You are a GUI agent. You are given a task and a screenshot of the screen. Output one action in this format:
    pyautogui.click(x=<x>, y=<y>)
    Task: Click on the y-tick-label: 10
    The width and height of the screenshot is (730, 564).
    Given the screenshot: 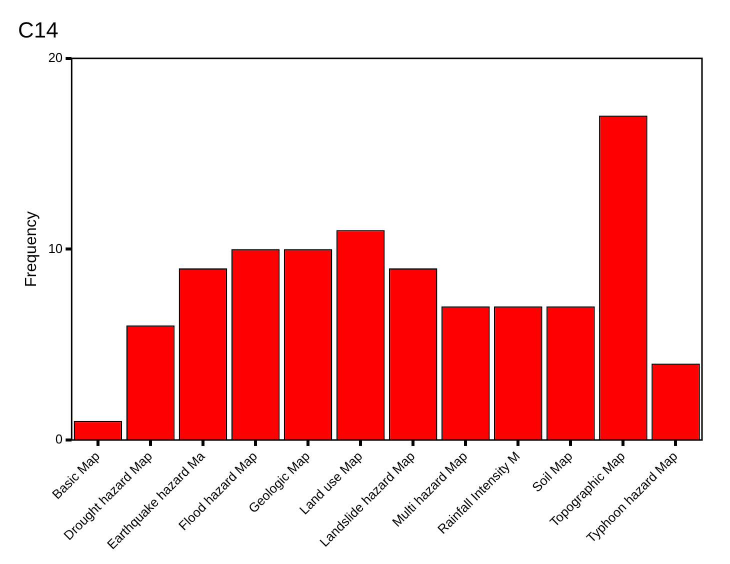 What is the action you would take?
    pyautogui.click(x=55, y=248)
    